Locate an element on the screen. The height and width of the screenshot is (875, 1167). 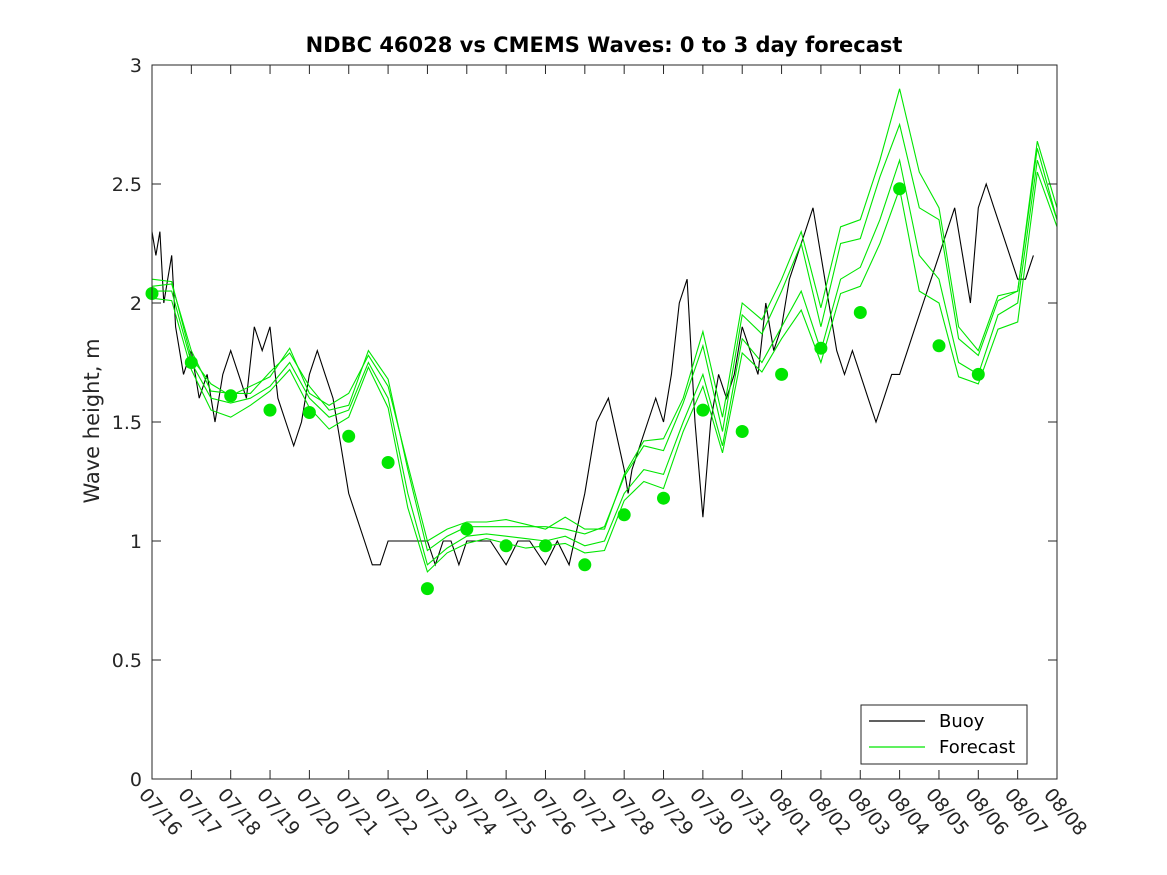
legend: Buoy Forecast is located at coordinates (944, 734).